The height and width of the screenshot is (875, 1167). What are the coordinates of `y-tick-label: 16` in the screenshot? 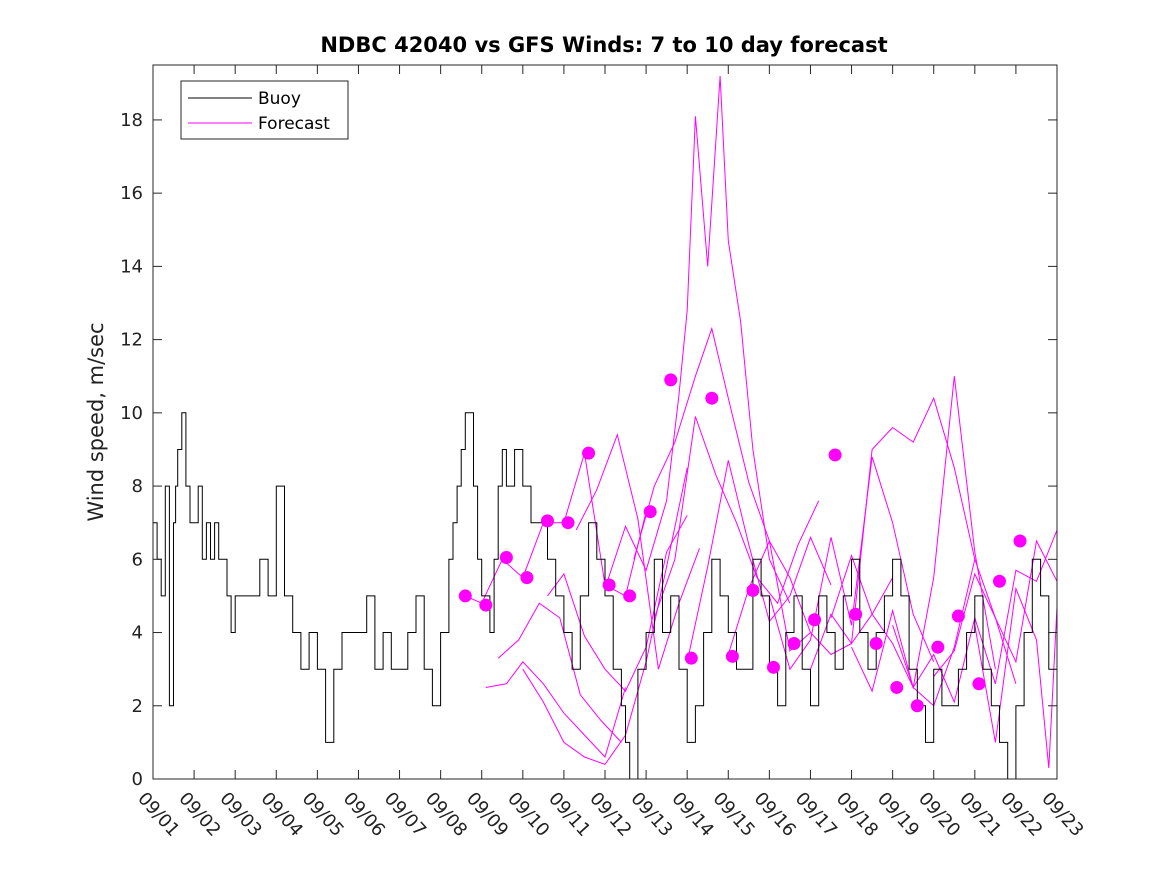 It's located at (131, 193).